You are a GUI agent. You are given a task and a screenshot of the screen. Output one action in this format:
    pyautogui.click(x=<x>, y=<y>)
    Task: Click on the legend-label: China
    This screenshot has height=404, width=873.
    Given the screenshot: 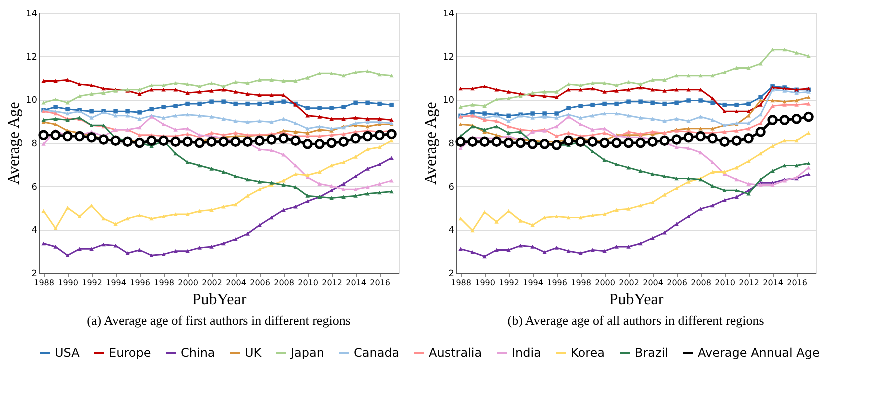 What is the action you would take?
    pyautogui.click(x=198, y=353)
    